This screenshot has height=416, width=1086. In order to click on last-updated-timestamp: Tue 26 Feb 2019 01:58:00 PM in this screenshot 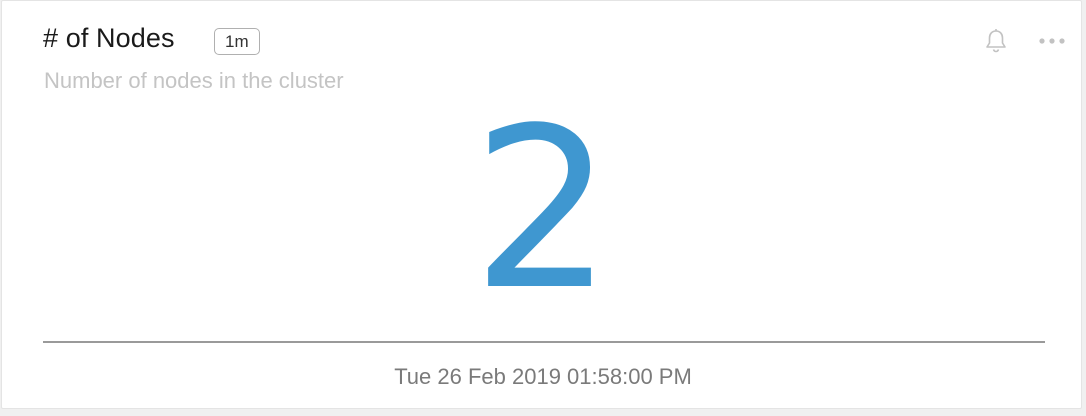, I will do `click(543, 376)`.